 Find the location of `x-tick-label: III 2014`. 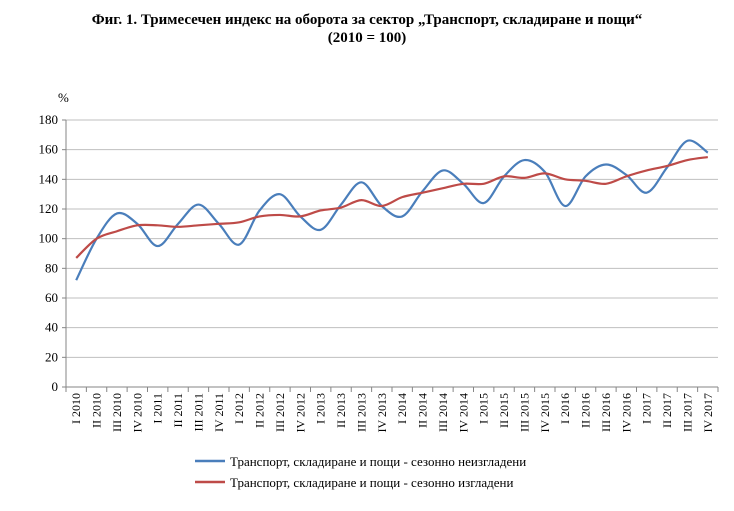

x-tick-label: III 2014 is located at coordinates (443, 412).